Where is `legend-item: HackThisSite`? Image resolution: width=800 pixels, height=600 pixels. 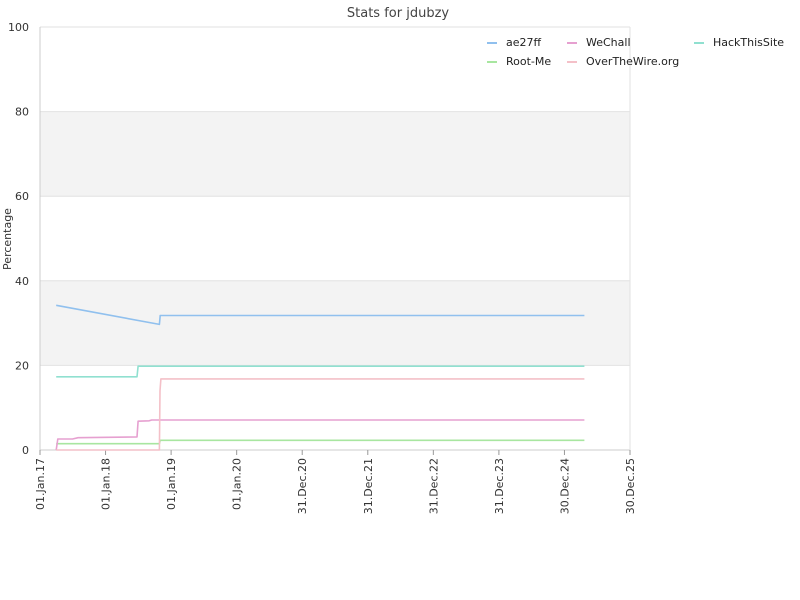
legend-item: HackThisSite is located at coordinates (739, 42).